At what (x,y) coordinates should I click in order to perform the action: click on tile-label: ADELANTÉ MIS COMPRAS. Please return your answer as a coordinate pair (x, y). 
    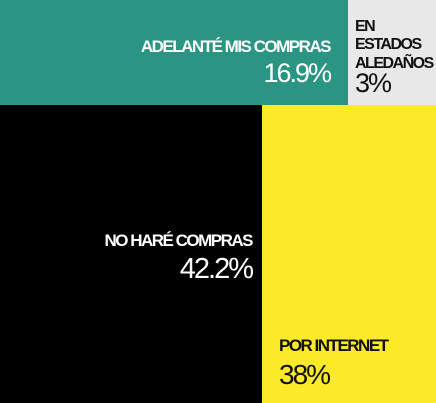
    Looking at the image, I should click on (236, 46).